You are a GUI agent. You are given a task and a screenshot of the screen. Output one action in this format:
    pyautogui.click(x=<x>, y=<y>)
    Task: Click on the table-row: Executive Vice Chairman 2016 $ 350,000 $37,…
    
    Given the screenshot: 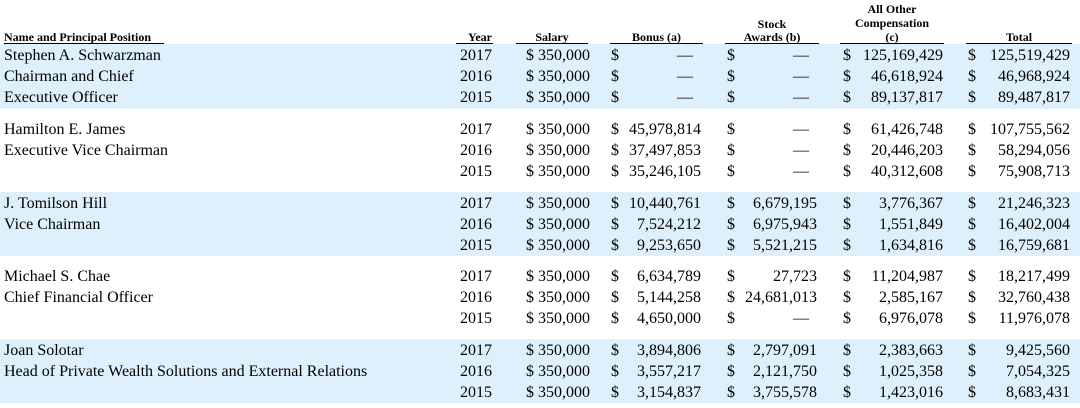 What is the action you would take?
    pyautogui.click(x=540, y=150)
    